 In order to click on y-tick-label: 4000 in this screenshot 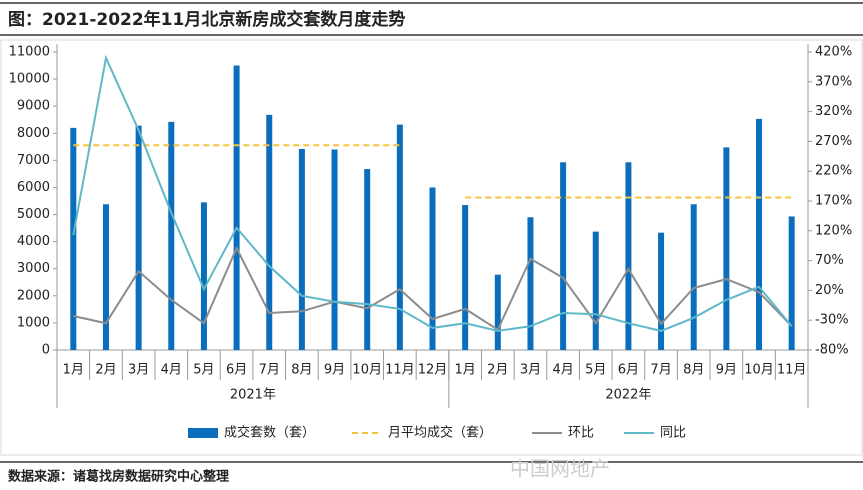, I will do `click(33, 241)`.